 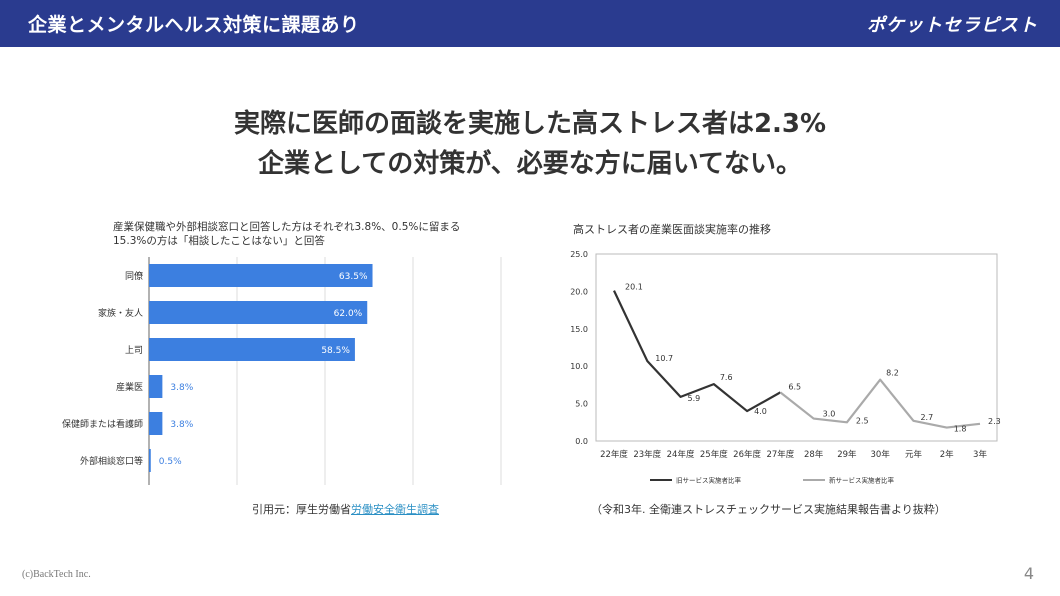 What do you see at coordinates (335, 351) in the screenshot?
I see `bar-value-label: 58.5%` at bounding box center [335, 351].